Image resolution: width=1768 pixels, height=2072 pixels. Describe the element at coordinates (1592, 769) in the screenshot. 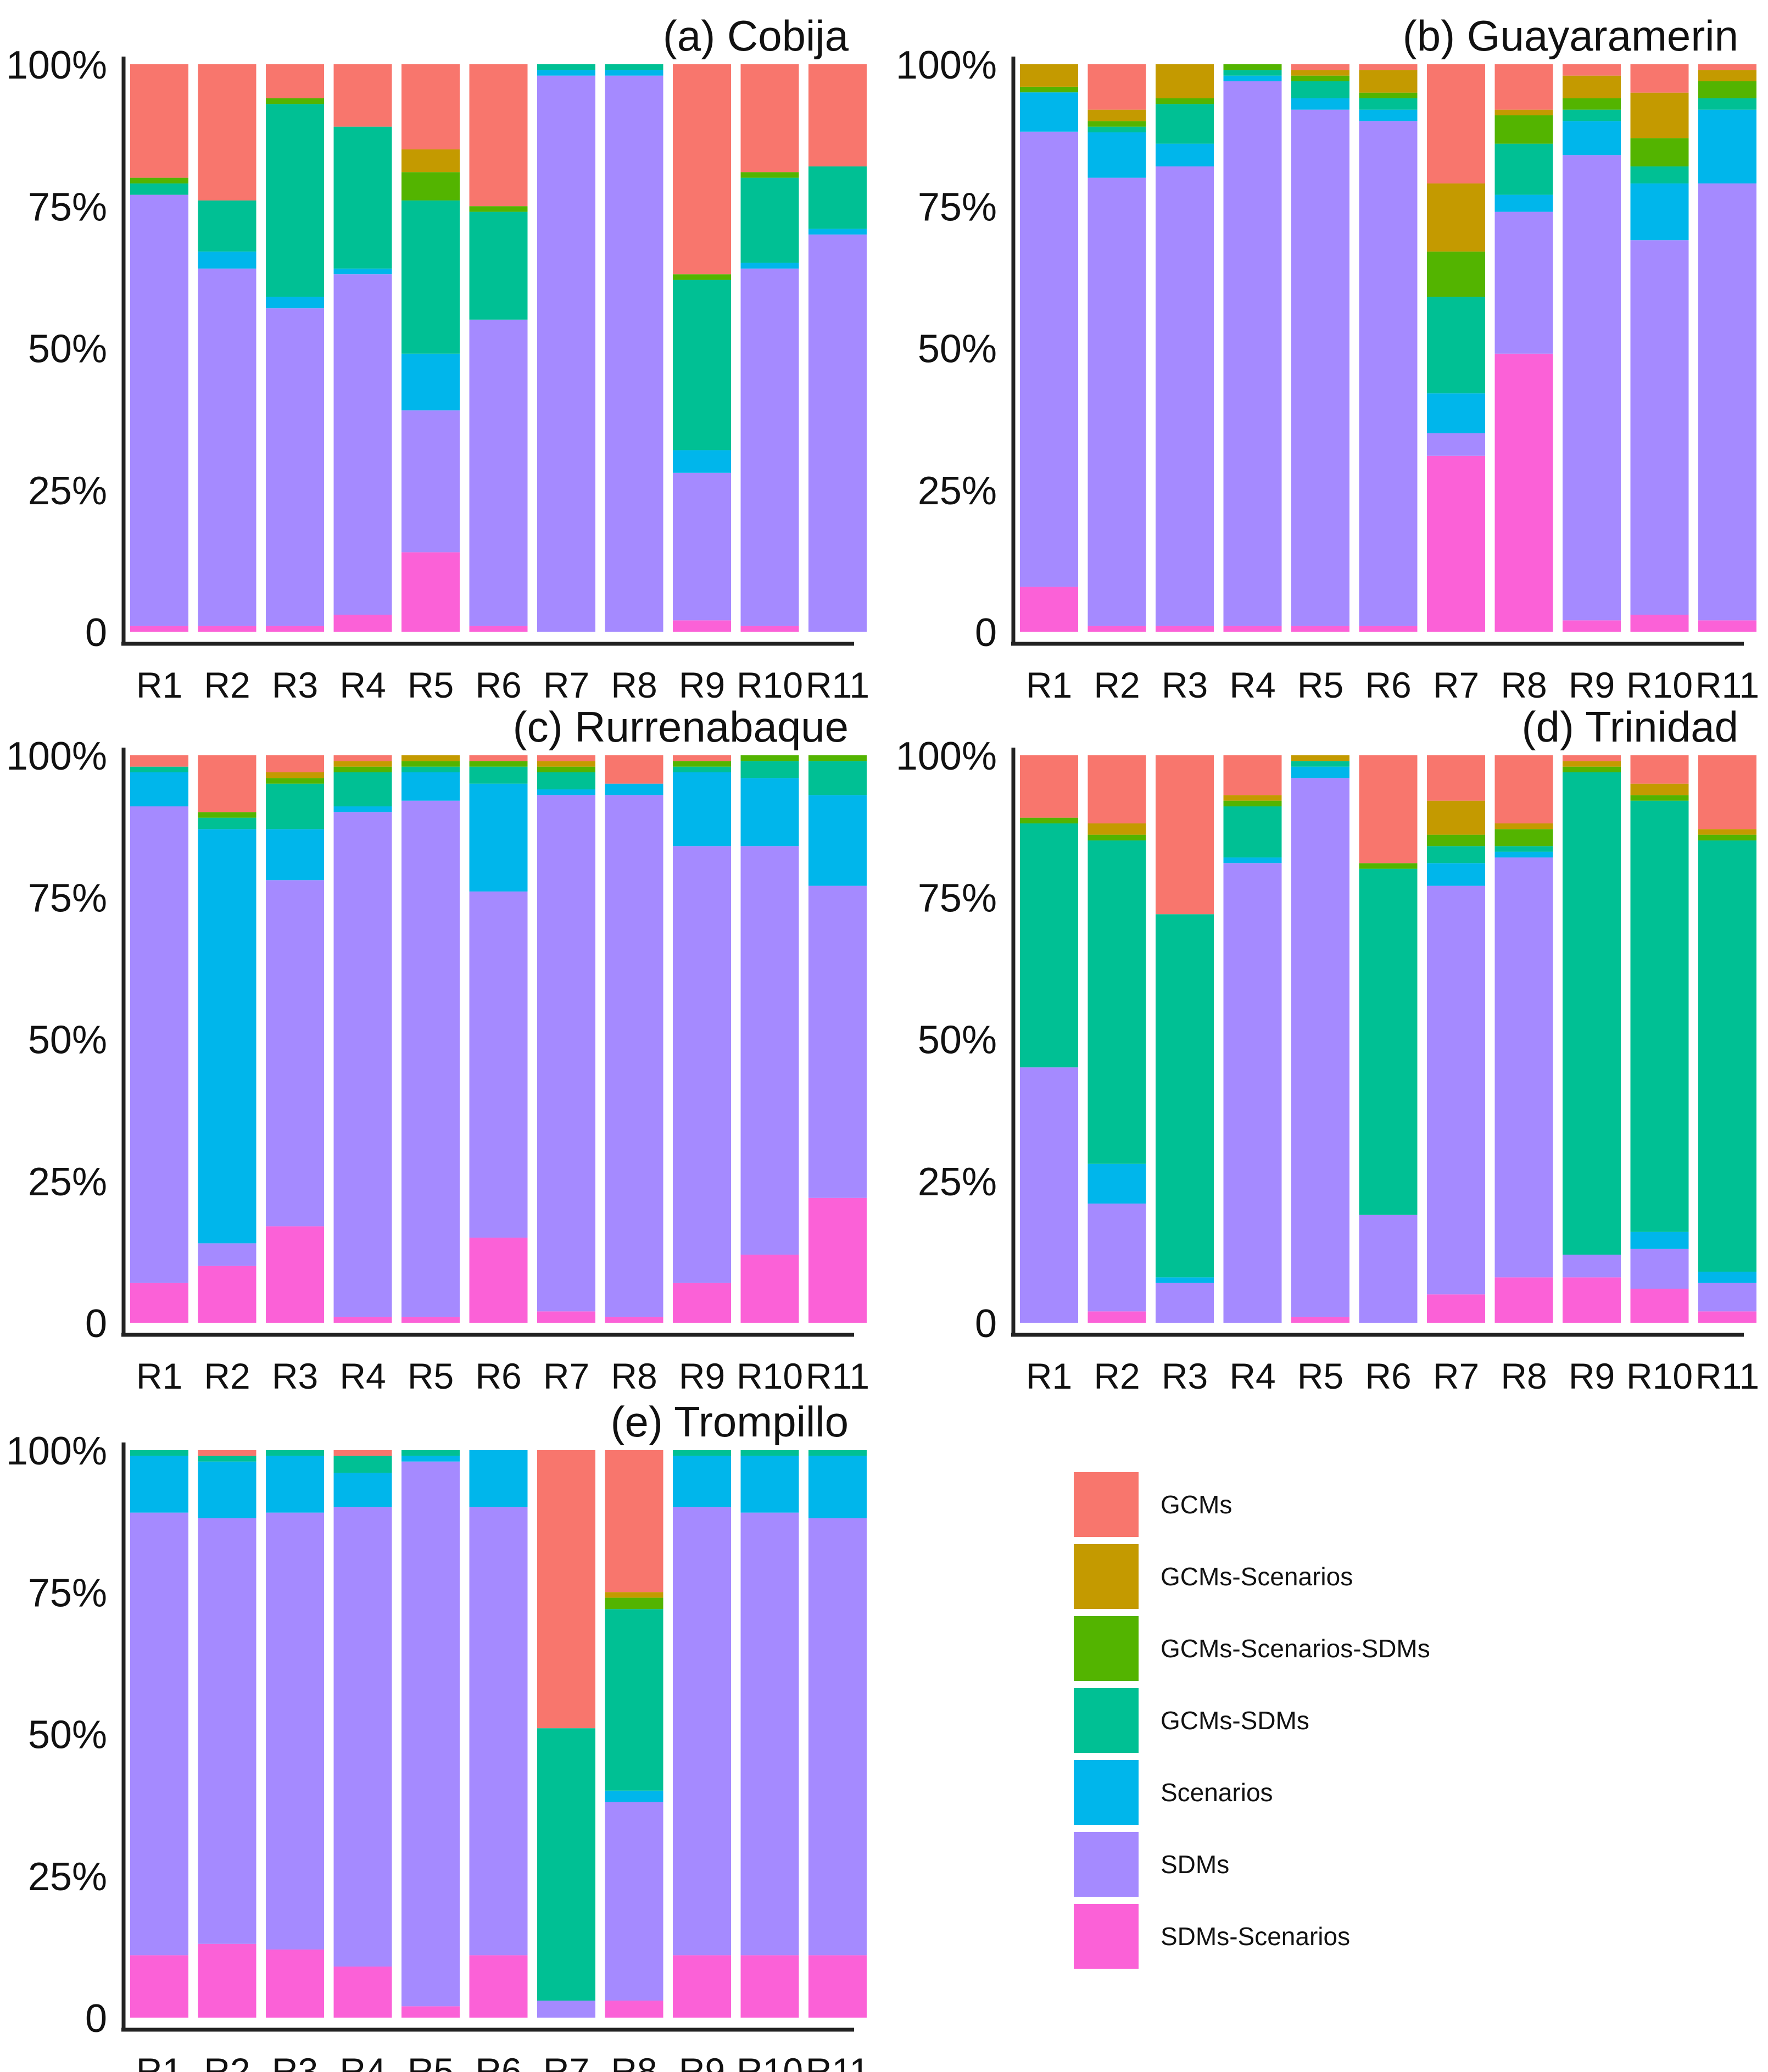

I see `bar-segment-r9-gcms-scenarios-sdms` at that location.